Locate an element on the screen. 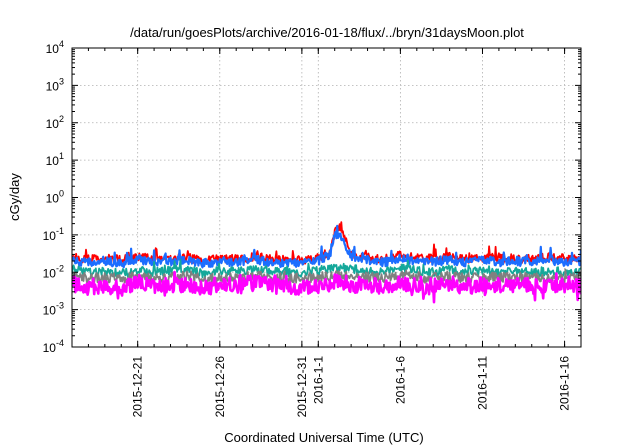 The width and height of the screenshot is (640, 448). x-axis-title: Coordinated Universal Time (UTC) is located at coordinates (323, 437).